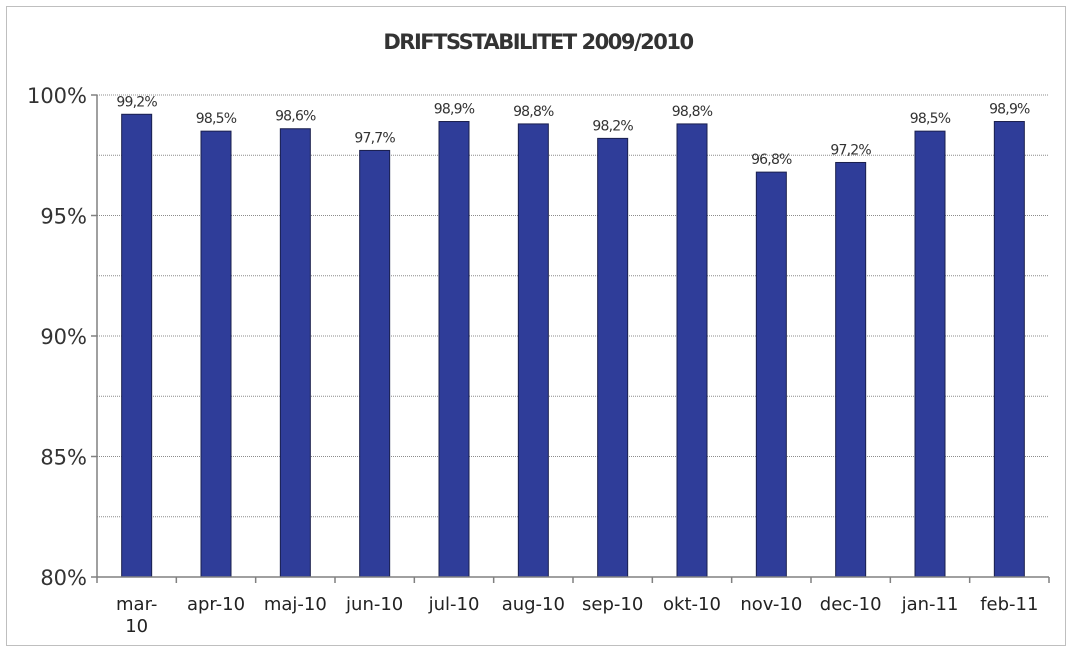  What do you see at coordinates (63, 217) in the screenshot?
I see `y-tick-label: 95%` at bounding box center [63, 217].